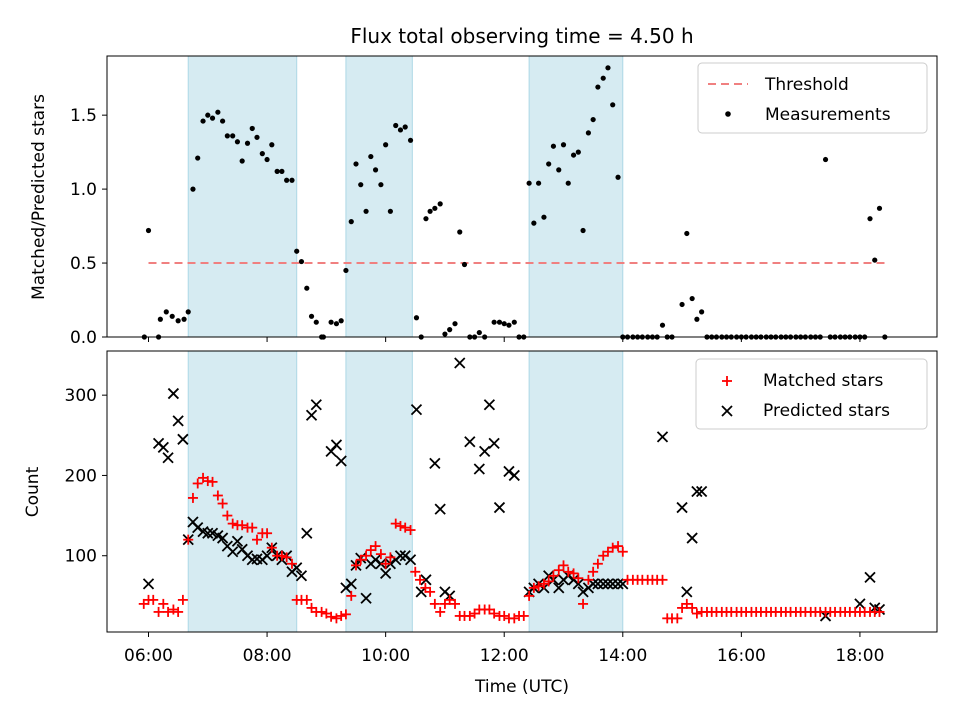 The image size is (960, 720). I want to click on legend-predicted-marker, so click(727, 411).